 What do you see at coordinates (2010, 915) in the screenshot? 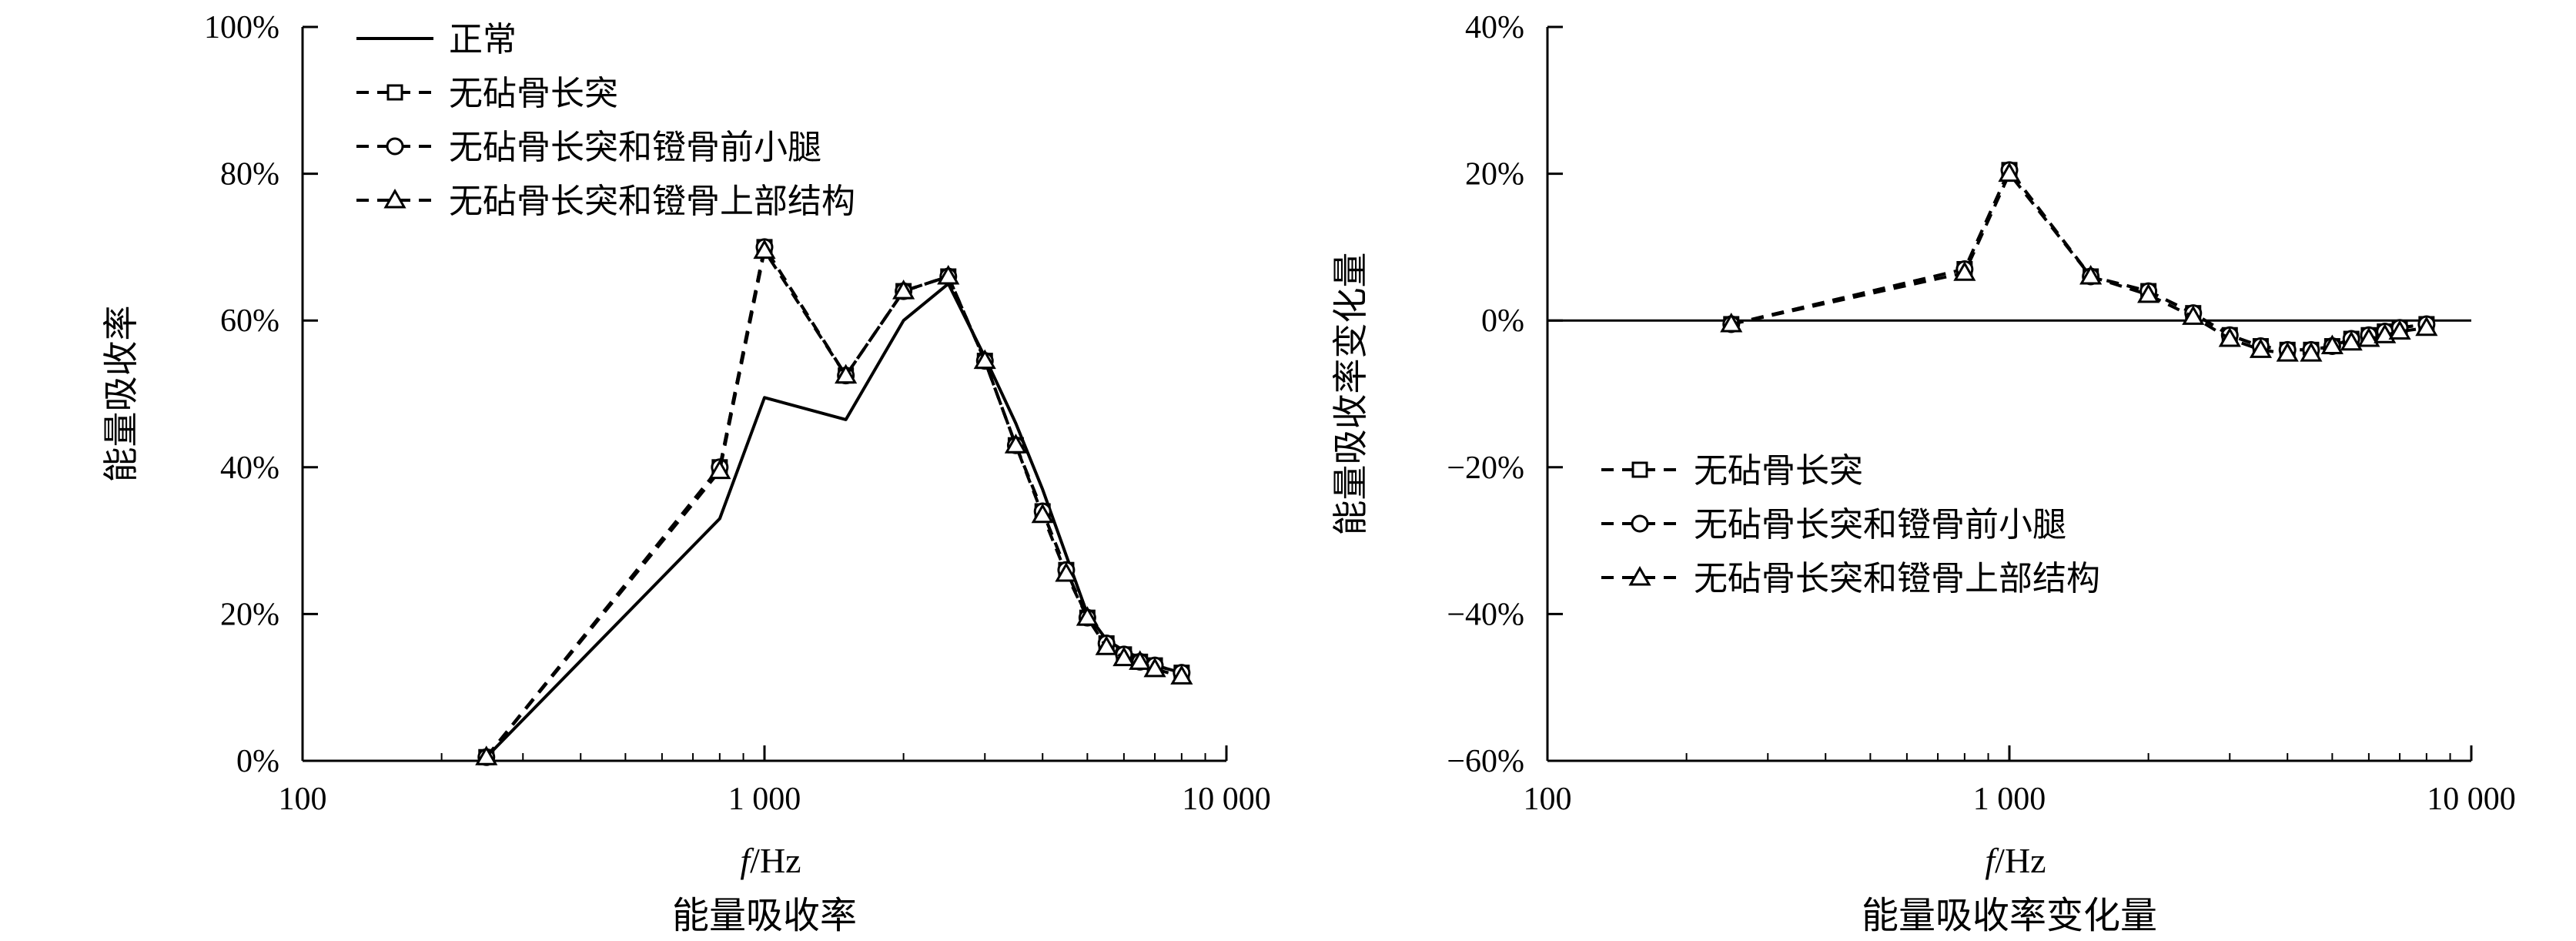
I see `chart-caption: 能量吸收率变化量` at bounding box center [2010, 915].